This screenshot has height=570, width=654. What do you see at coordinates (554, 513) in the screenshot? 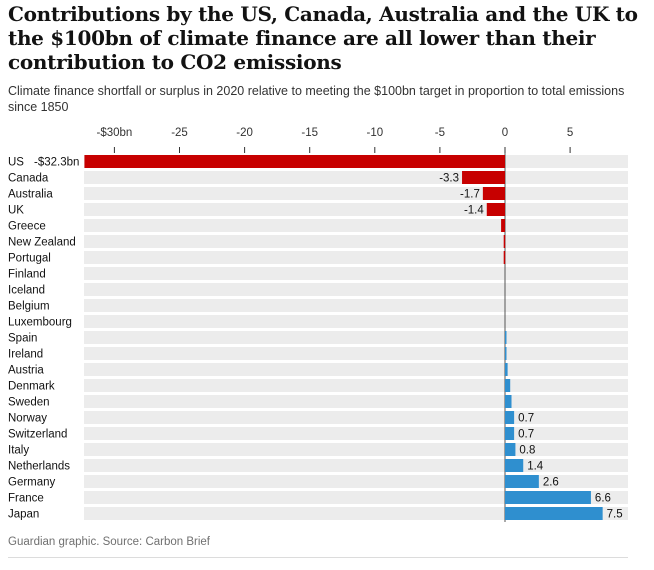
I see `bar-japan` at bounding box center [554, 513].